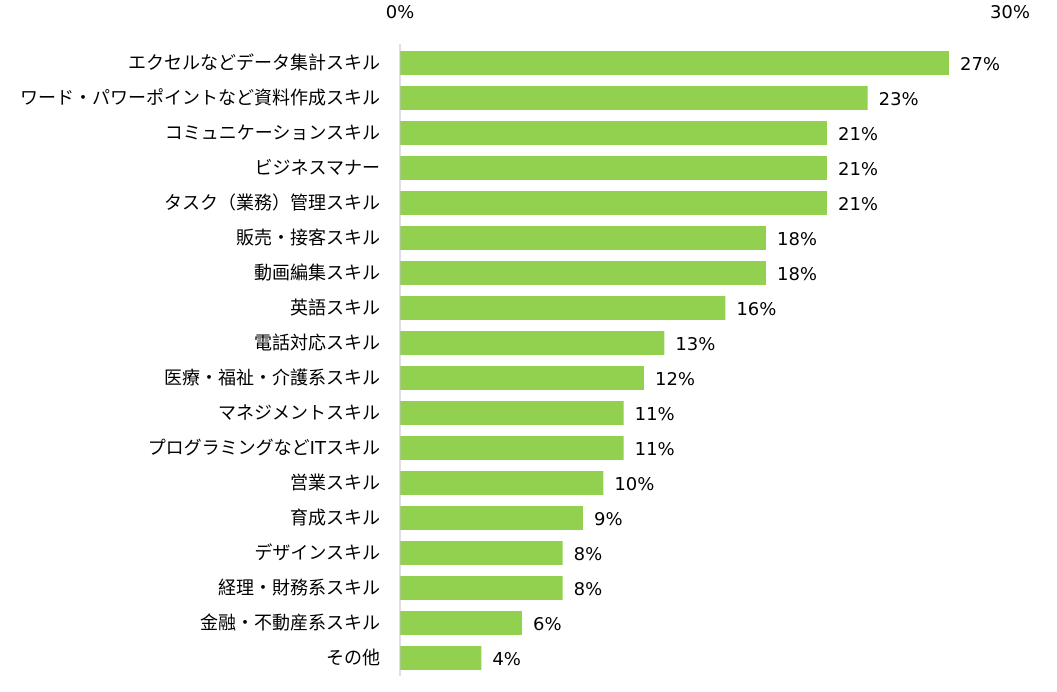 Image resolution: width=1057 pixels, height=692 pixels. Describe the element at coordinates (756, 309) in the screenshot. I see `bar-value-label: 16%` at that location.